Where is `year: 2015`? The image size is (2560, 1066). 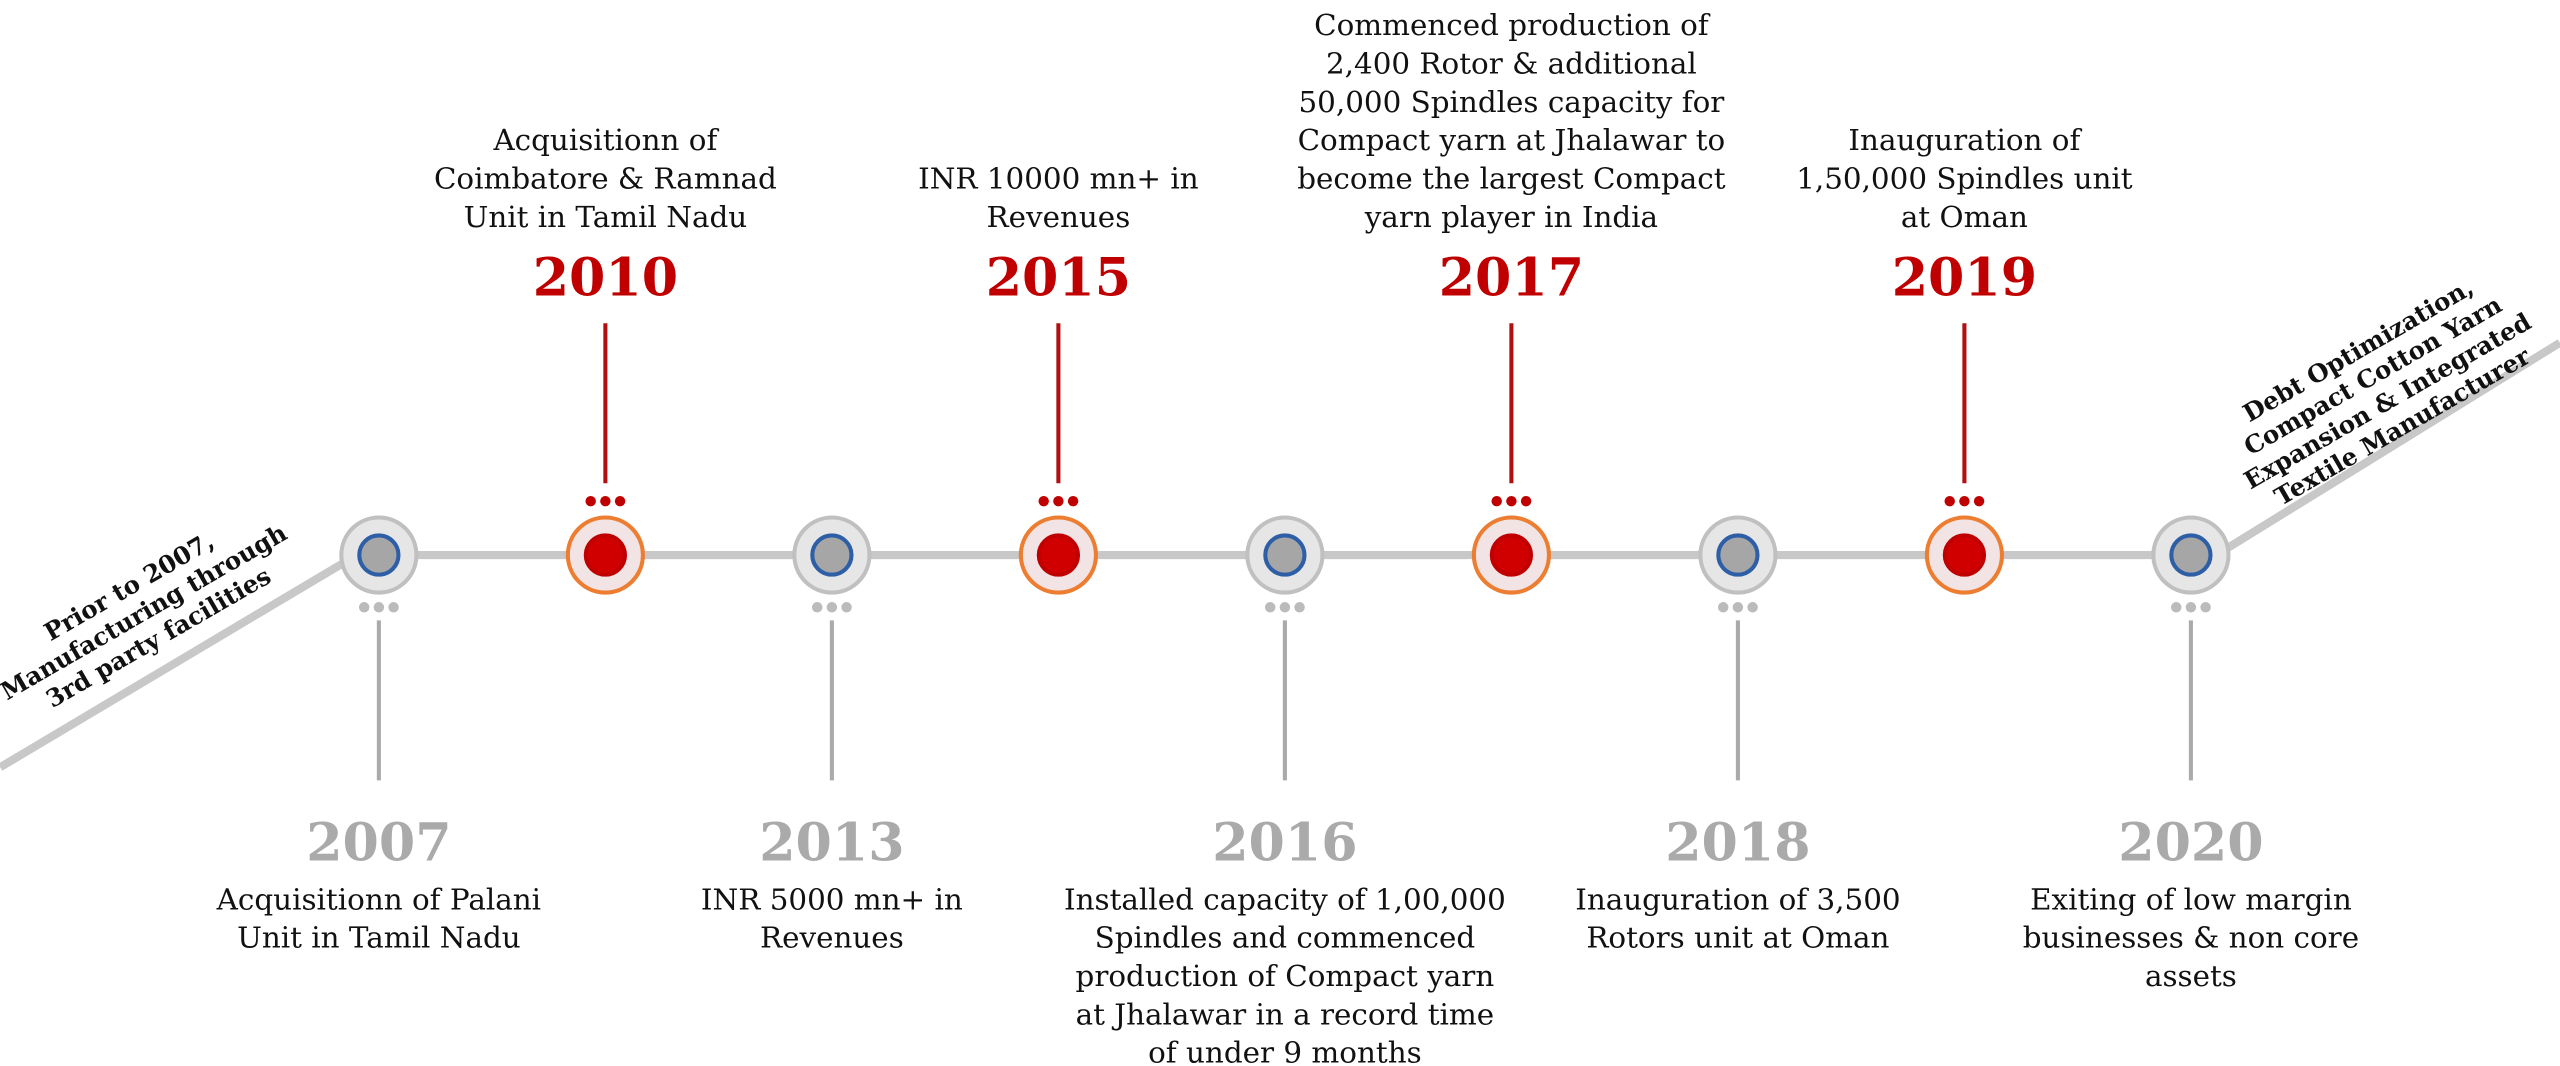
year: 2015 is located at coordinates (1058, 277).